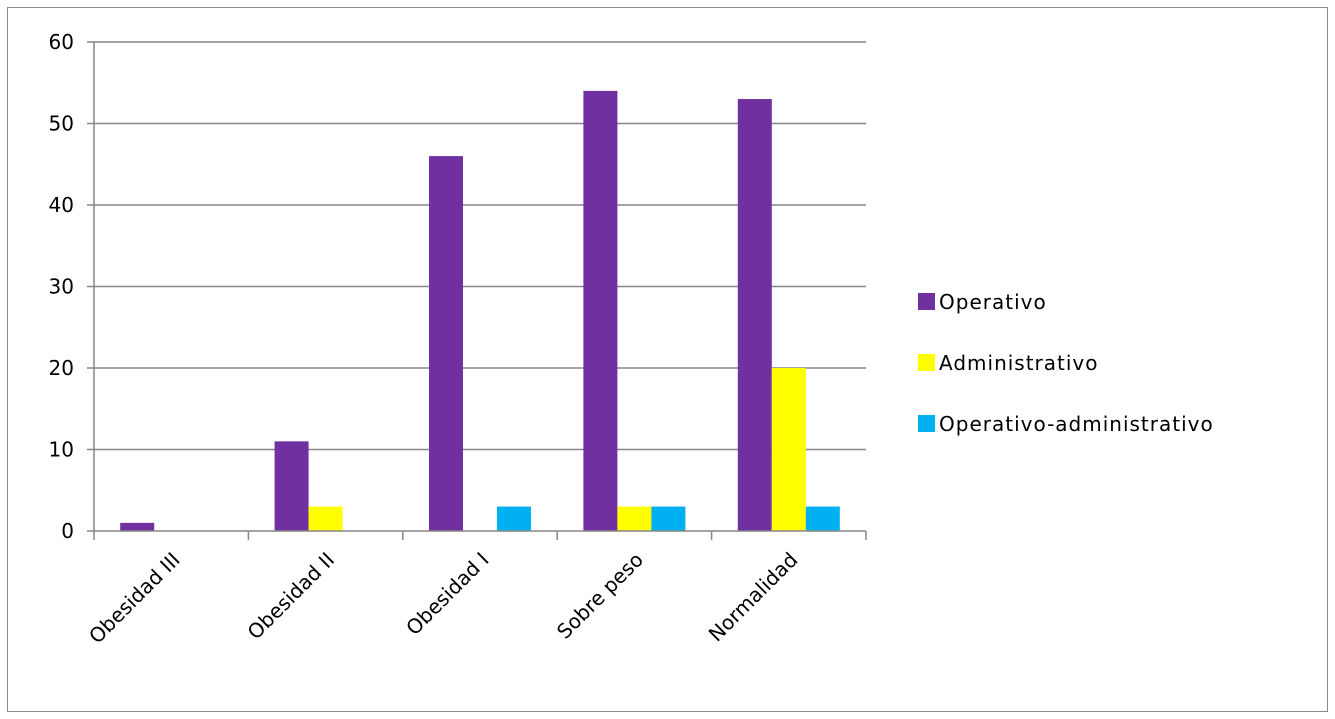 The width and height of the screenshot is (1335, 719). What do you see at coordinates (600, 596) in the screenshot?
I see `x-tick-label: Sobre peso` at bounding box center [600, 596].